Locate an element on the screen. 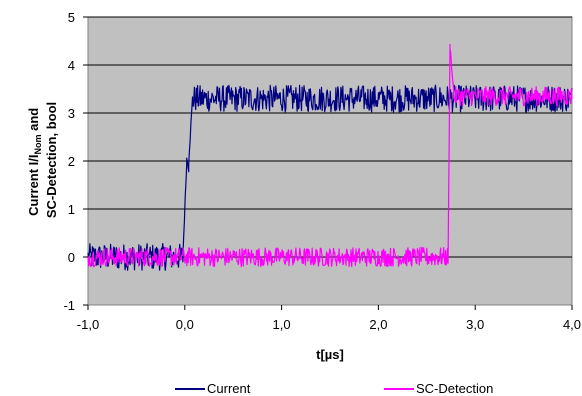 This screenshot has height=396, width=582. y-tick-label: 3 is located at coordinates (71, 113).